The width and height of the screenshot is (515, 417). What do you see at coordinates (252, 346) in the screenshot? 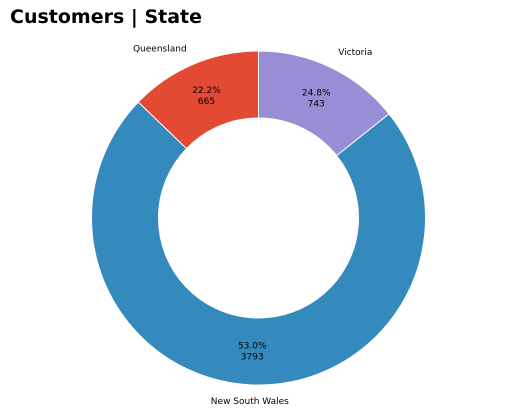
I see `percent-label: 53.0%` at bounding box center [252, 346].